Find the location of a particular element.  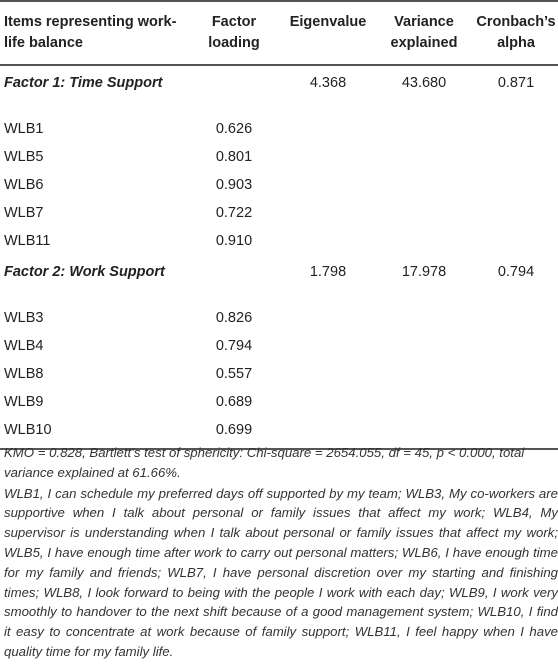

header-eigenvalue: Eigenvalue is located at coordinates (326, 33).